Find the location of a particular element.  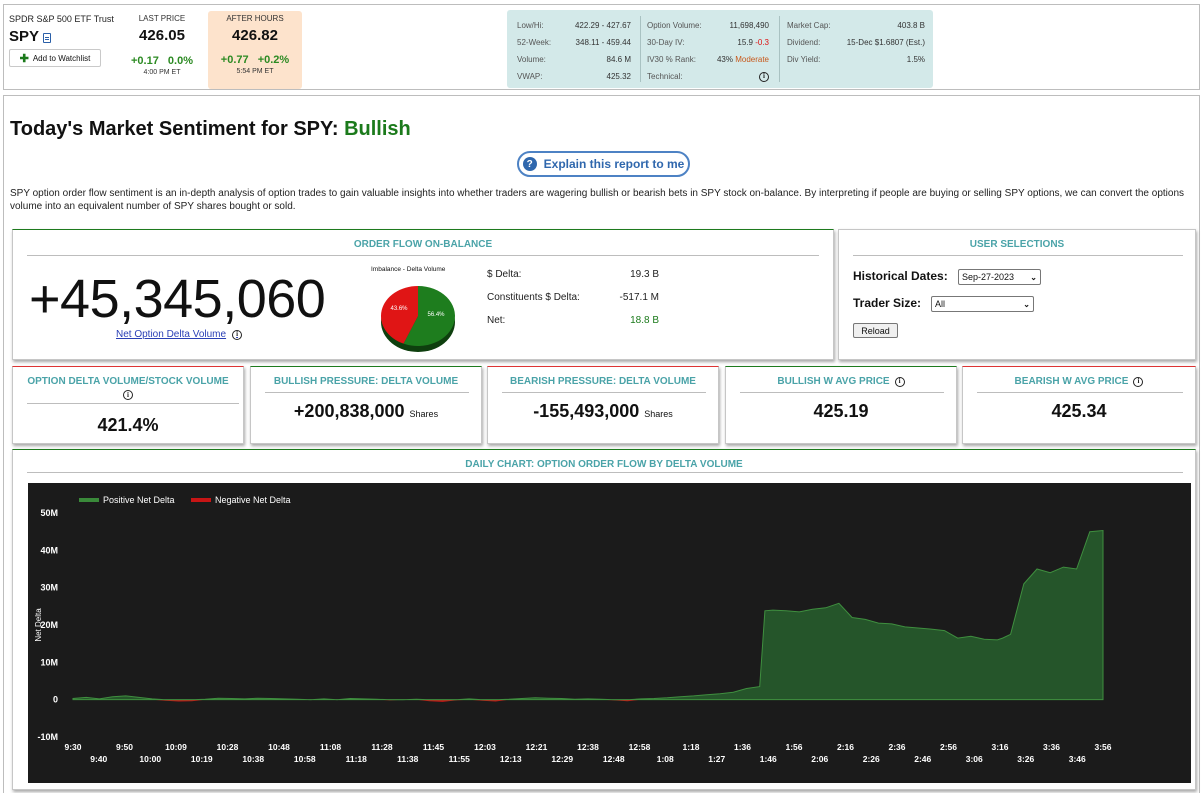

plus-icon: ✚ is located at coordinates (24, 58).